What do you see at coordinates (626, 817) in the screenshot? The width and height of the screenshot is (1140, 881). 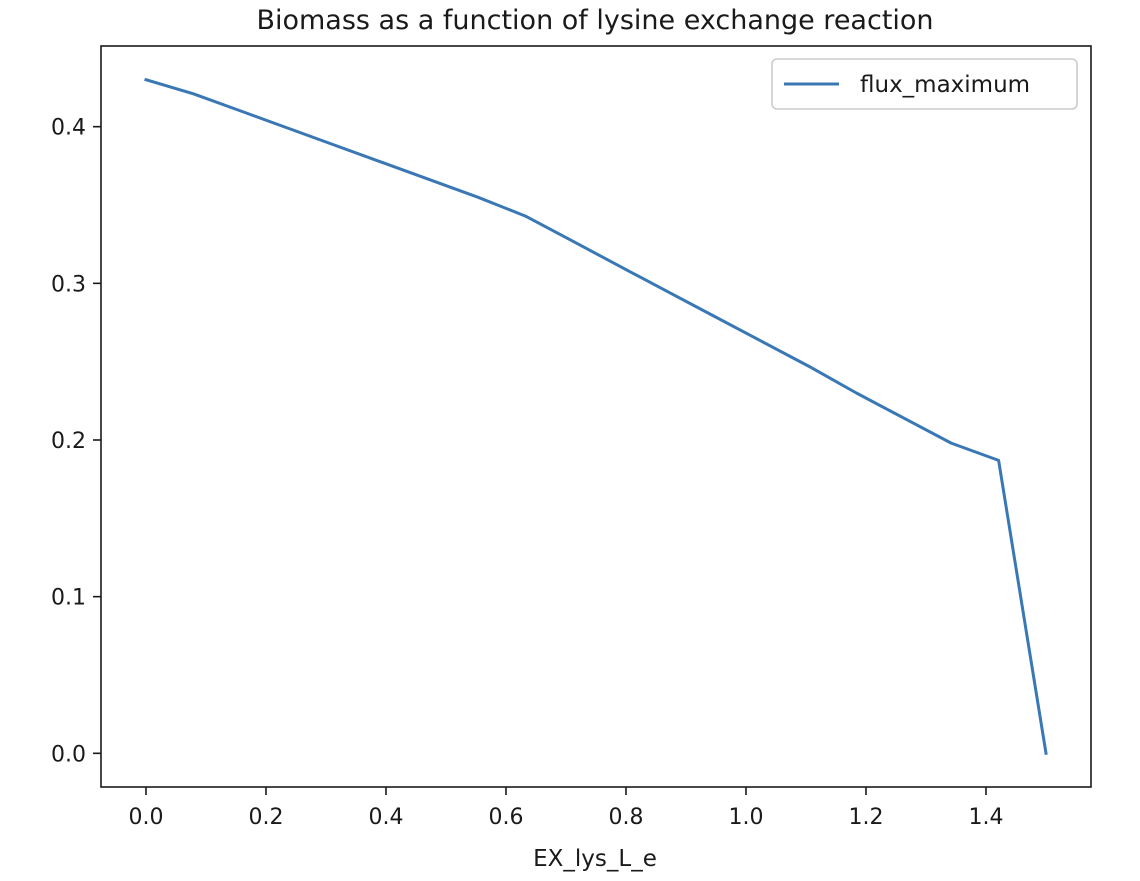 I see `x-tick-label: 0.8` at bounding box center [626, 817].